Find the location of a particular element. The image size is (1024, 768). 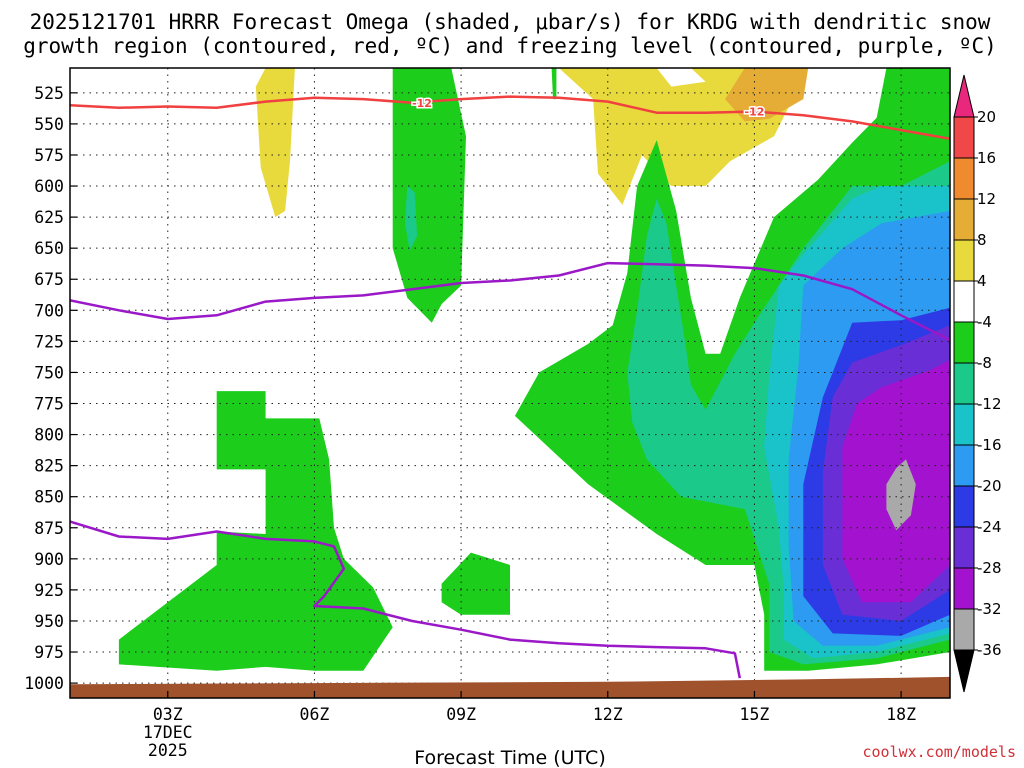

y-tick-label: 550 is located at coordinates (49, 124).